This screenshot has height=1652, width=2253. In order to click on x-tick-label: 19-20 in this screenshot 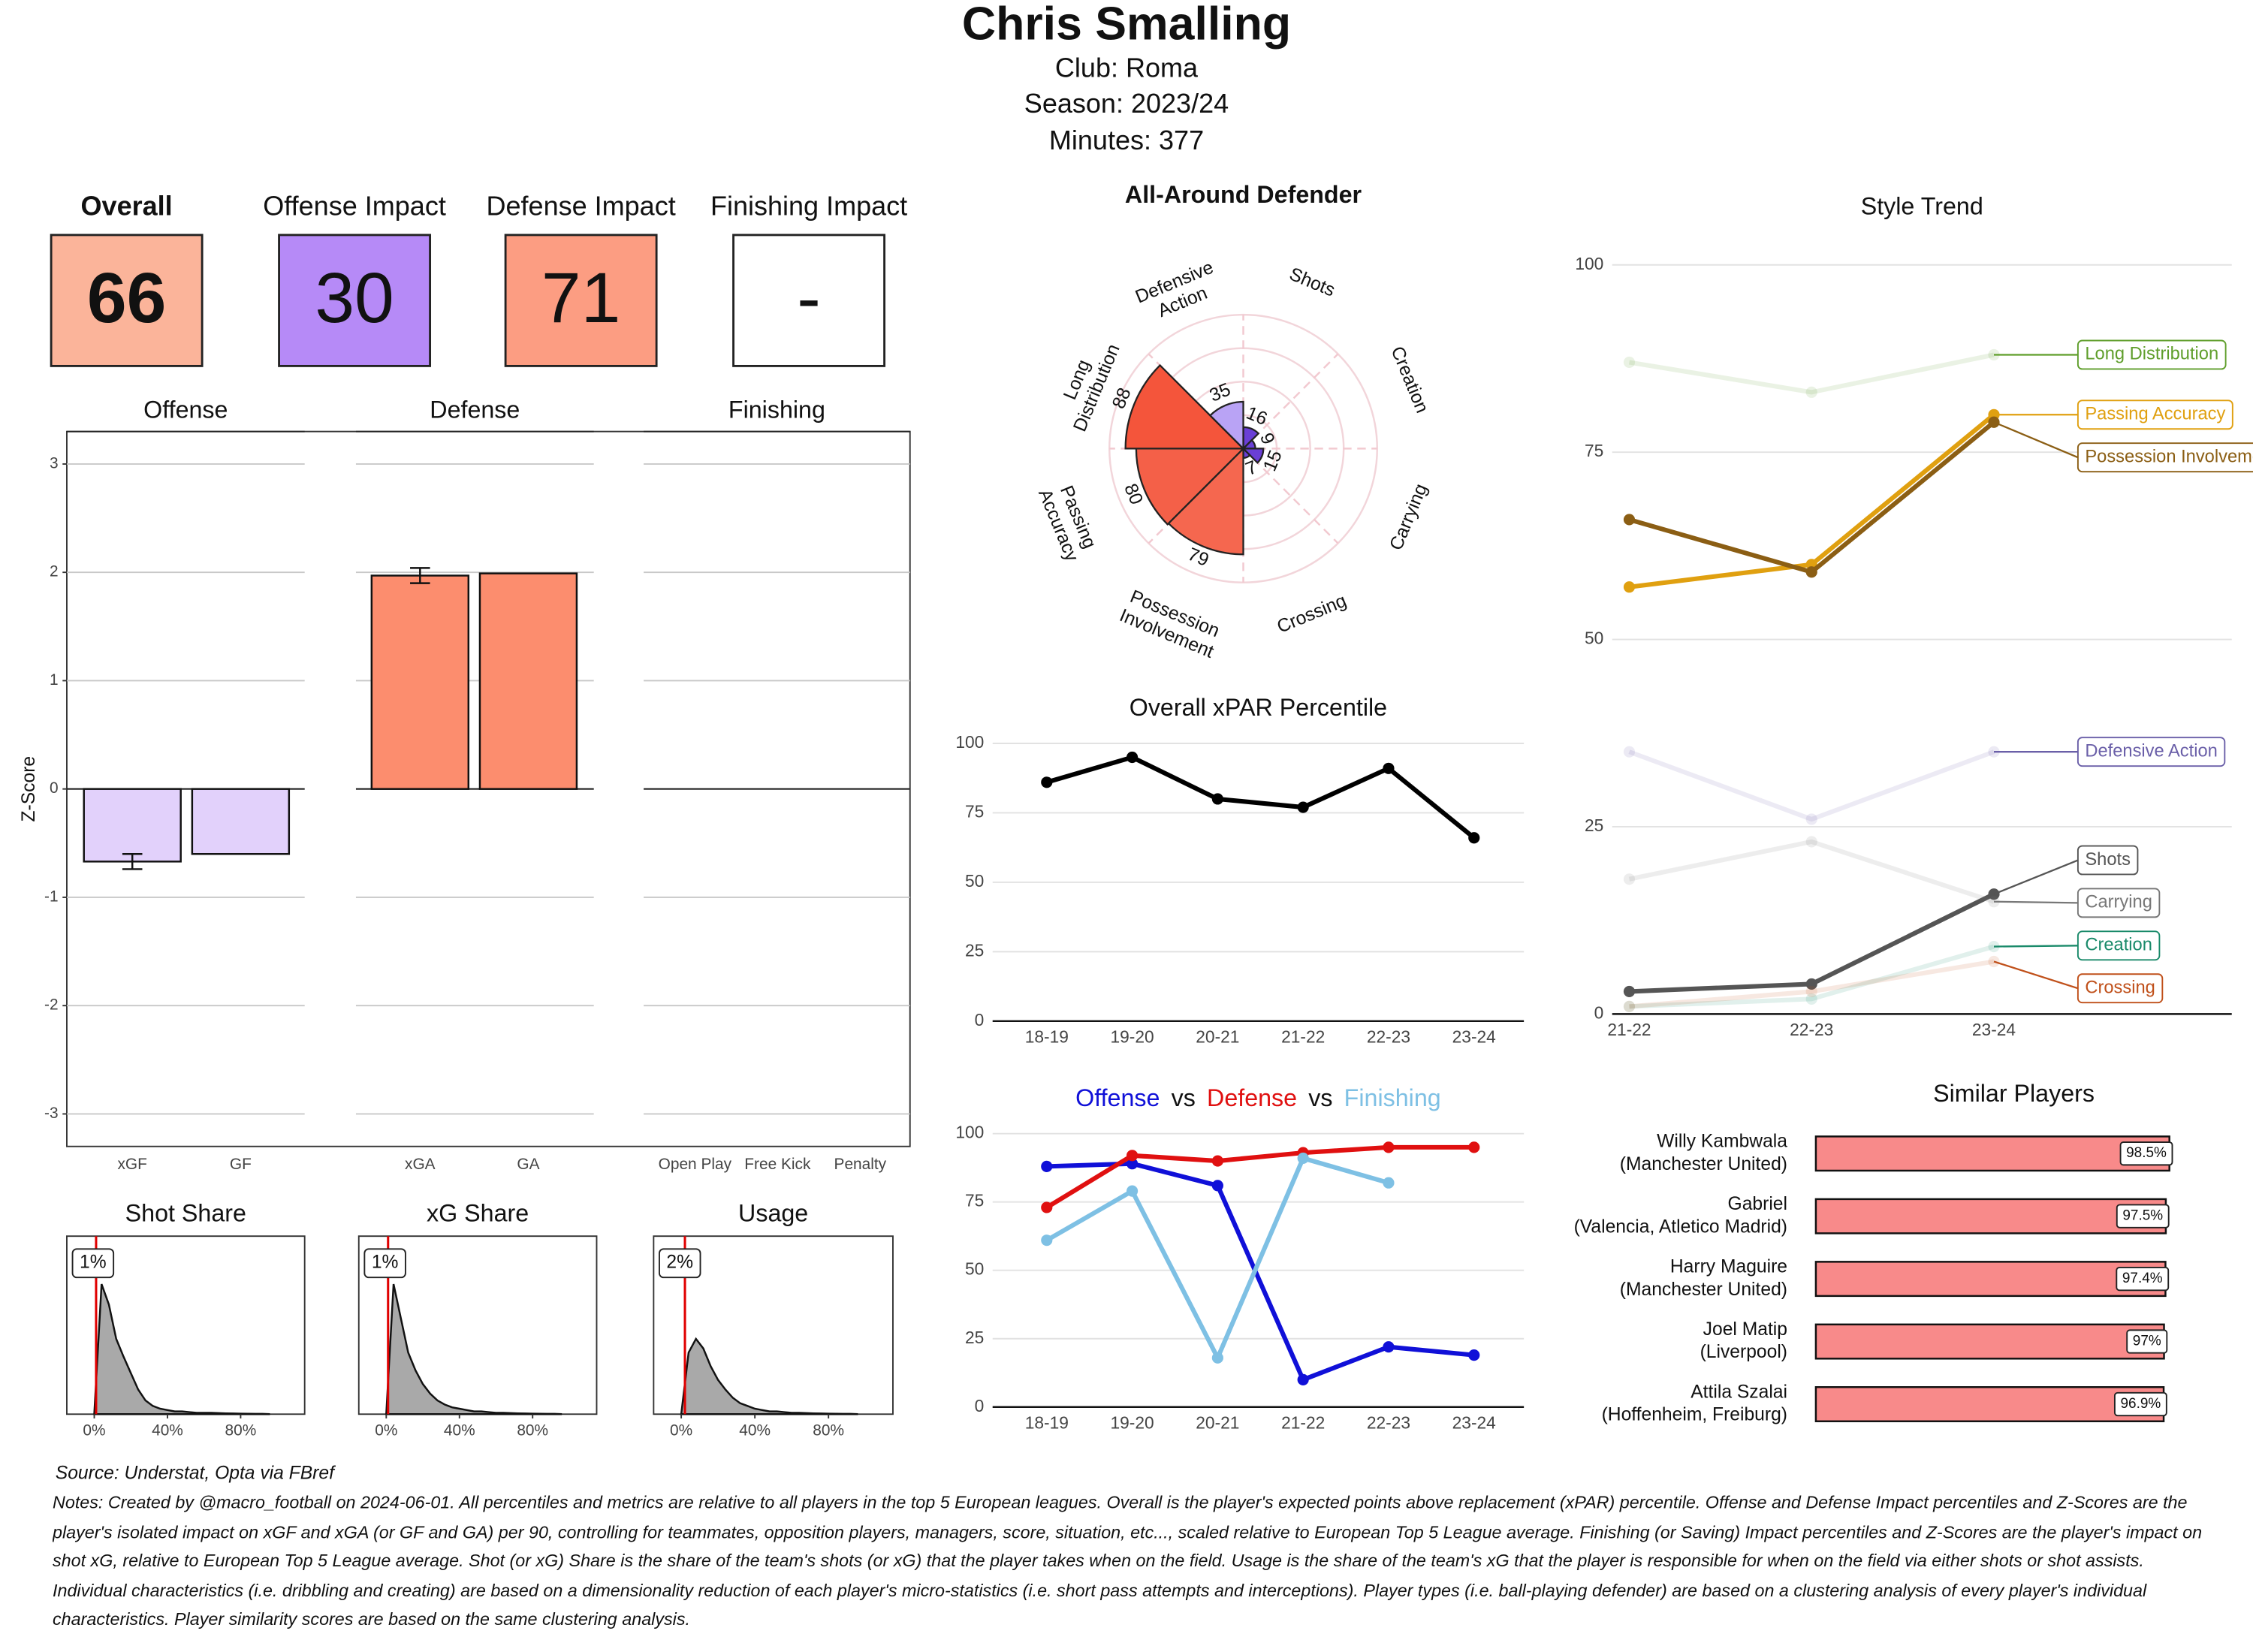, I will do `click(1132, 1037)`.